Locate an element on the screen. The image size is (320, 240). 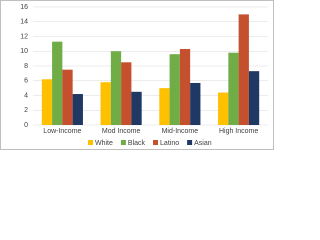
legend-label: Asian is located at coordinates (203, 143).